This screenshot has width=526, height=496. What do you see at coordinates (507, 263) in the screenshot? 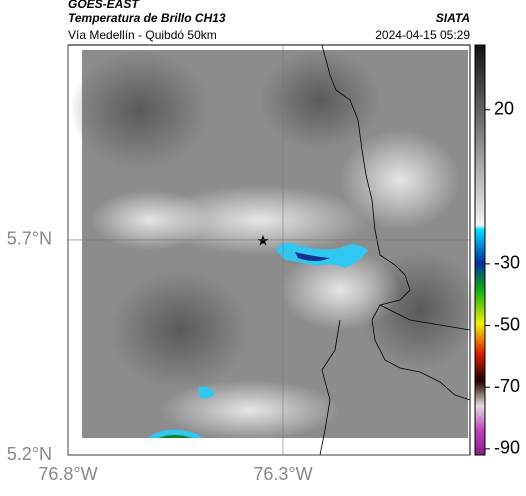
I see `colorbar-label: -30` at bounding box center [507, 263].